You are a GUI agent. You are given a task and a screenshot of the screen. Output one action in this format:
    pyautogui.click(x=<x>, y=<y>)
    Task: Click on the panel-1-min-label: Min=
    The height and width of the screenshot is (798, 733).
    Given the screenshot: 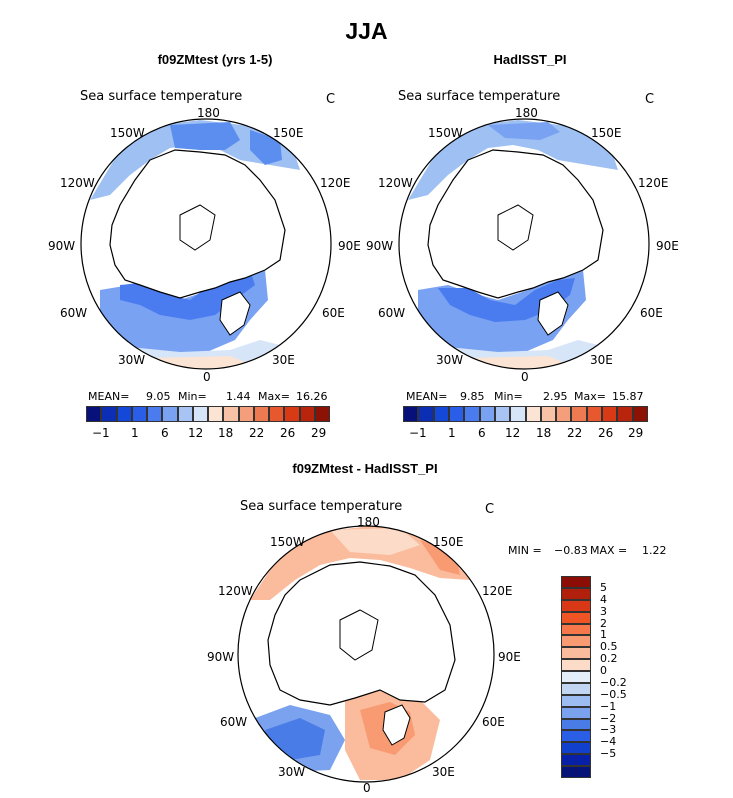 What is the action you would take?
    pyautogui.click(x=192, y=396)
    